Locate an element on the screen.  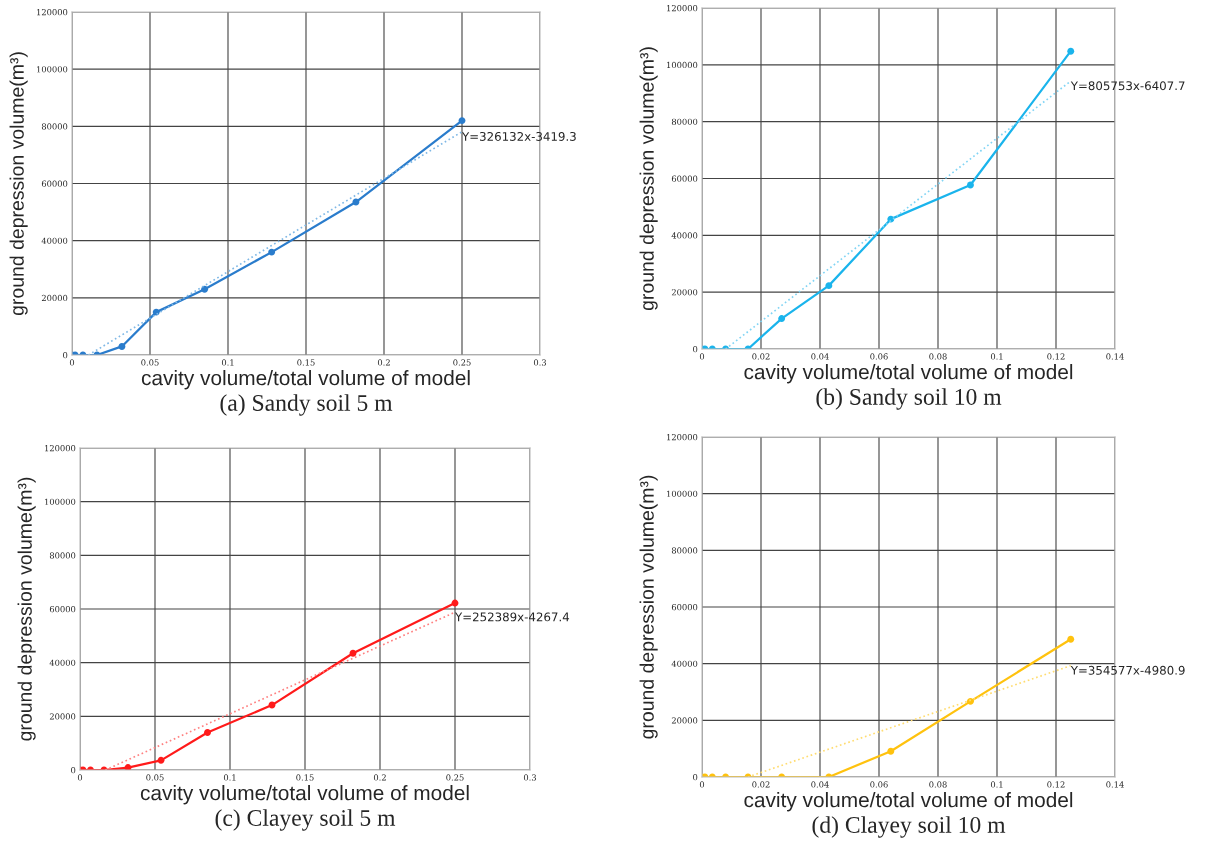
text: (c) Clayey soil 5 m is located at coordinates (305, 820).